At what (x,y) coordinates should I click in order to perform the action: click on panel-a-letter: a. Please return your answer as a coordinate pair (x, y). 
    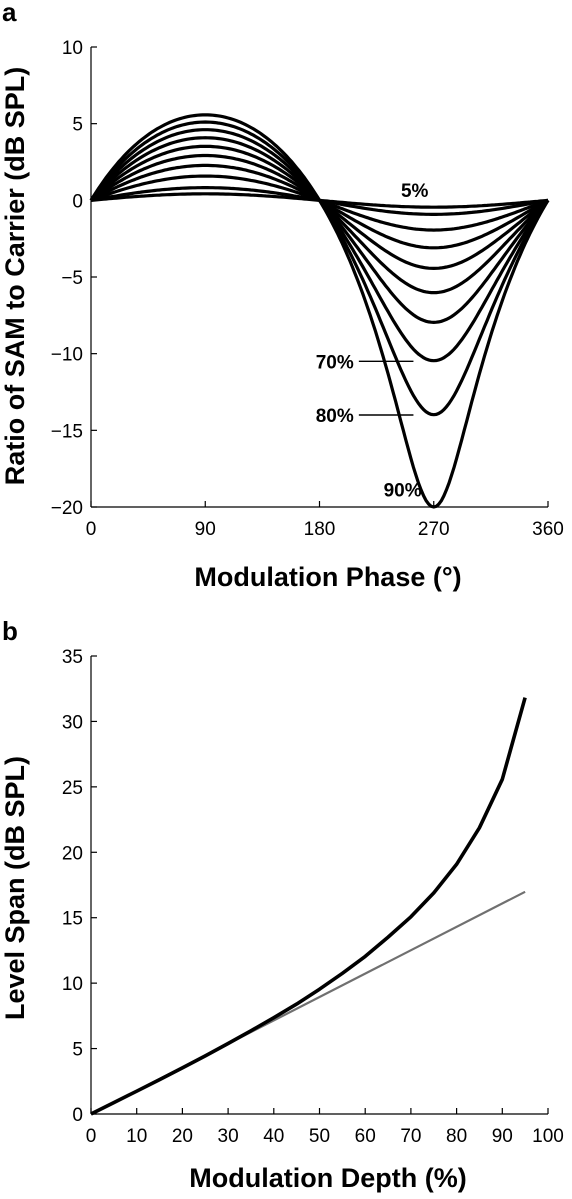
    Looking at the image, I should click on (9, 13).